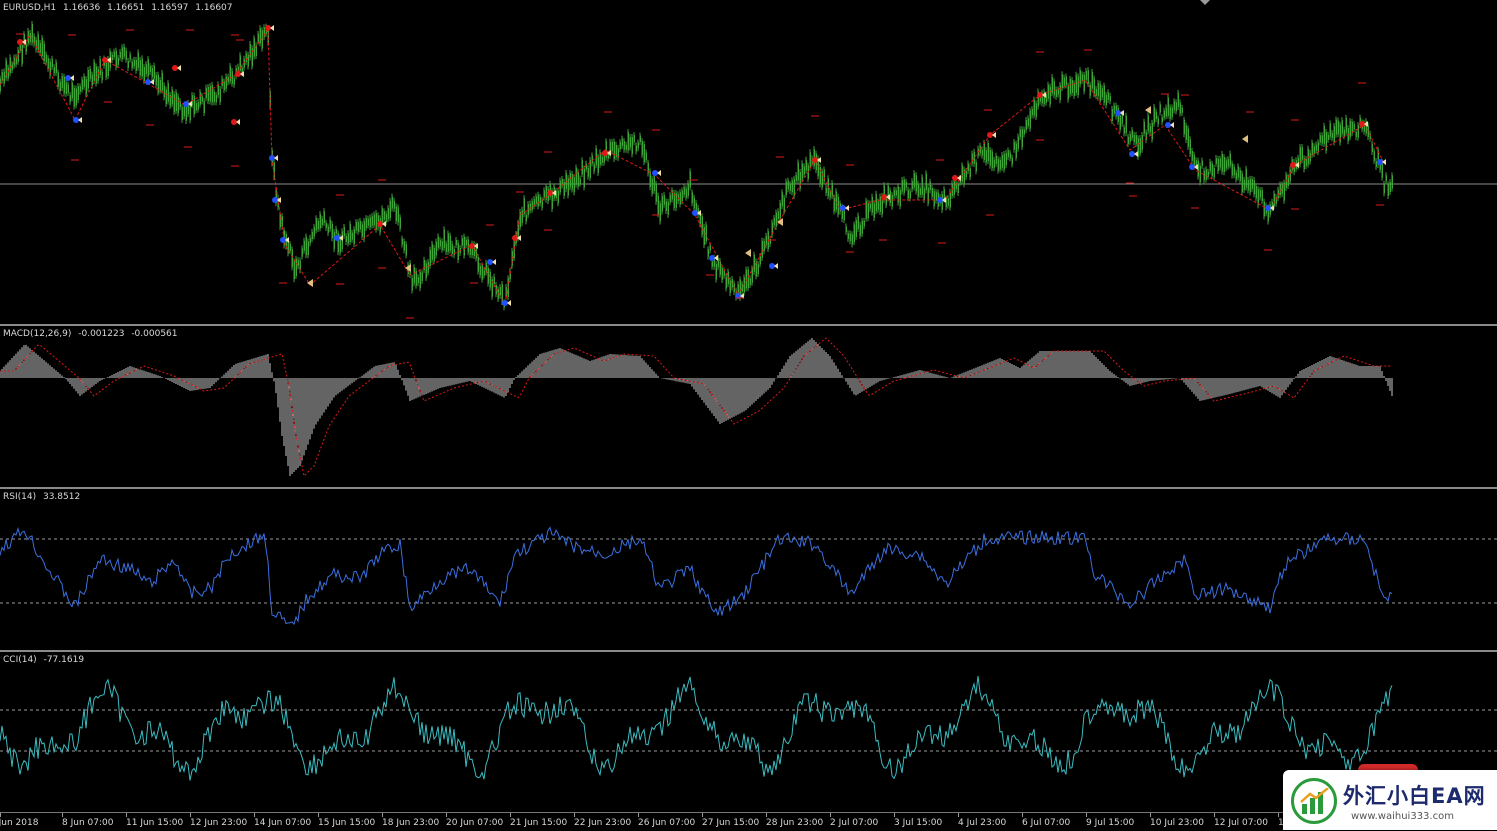 The height and width of the screenshot is (831, 1497). I want to click on time-tick-label: 10 Jul 23:00, so click(1177, 823).